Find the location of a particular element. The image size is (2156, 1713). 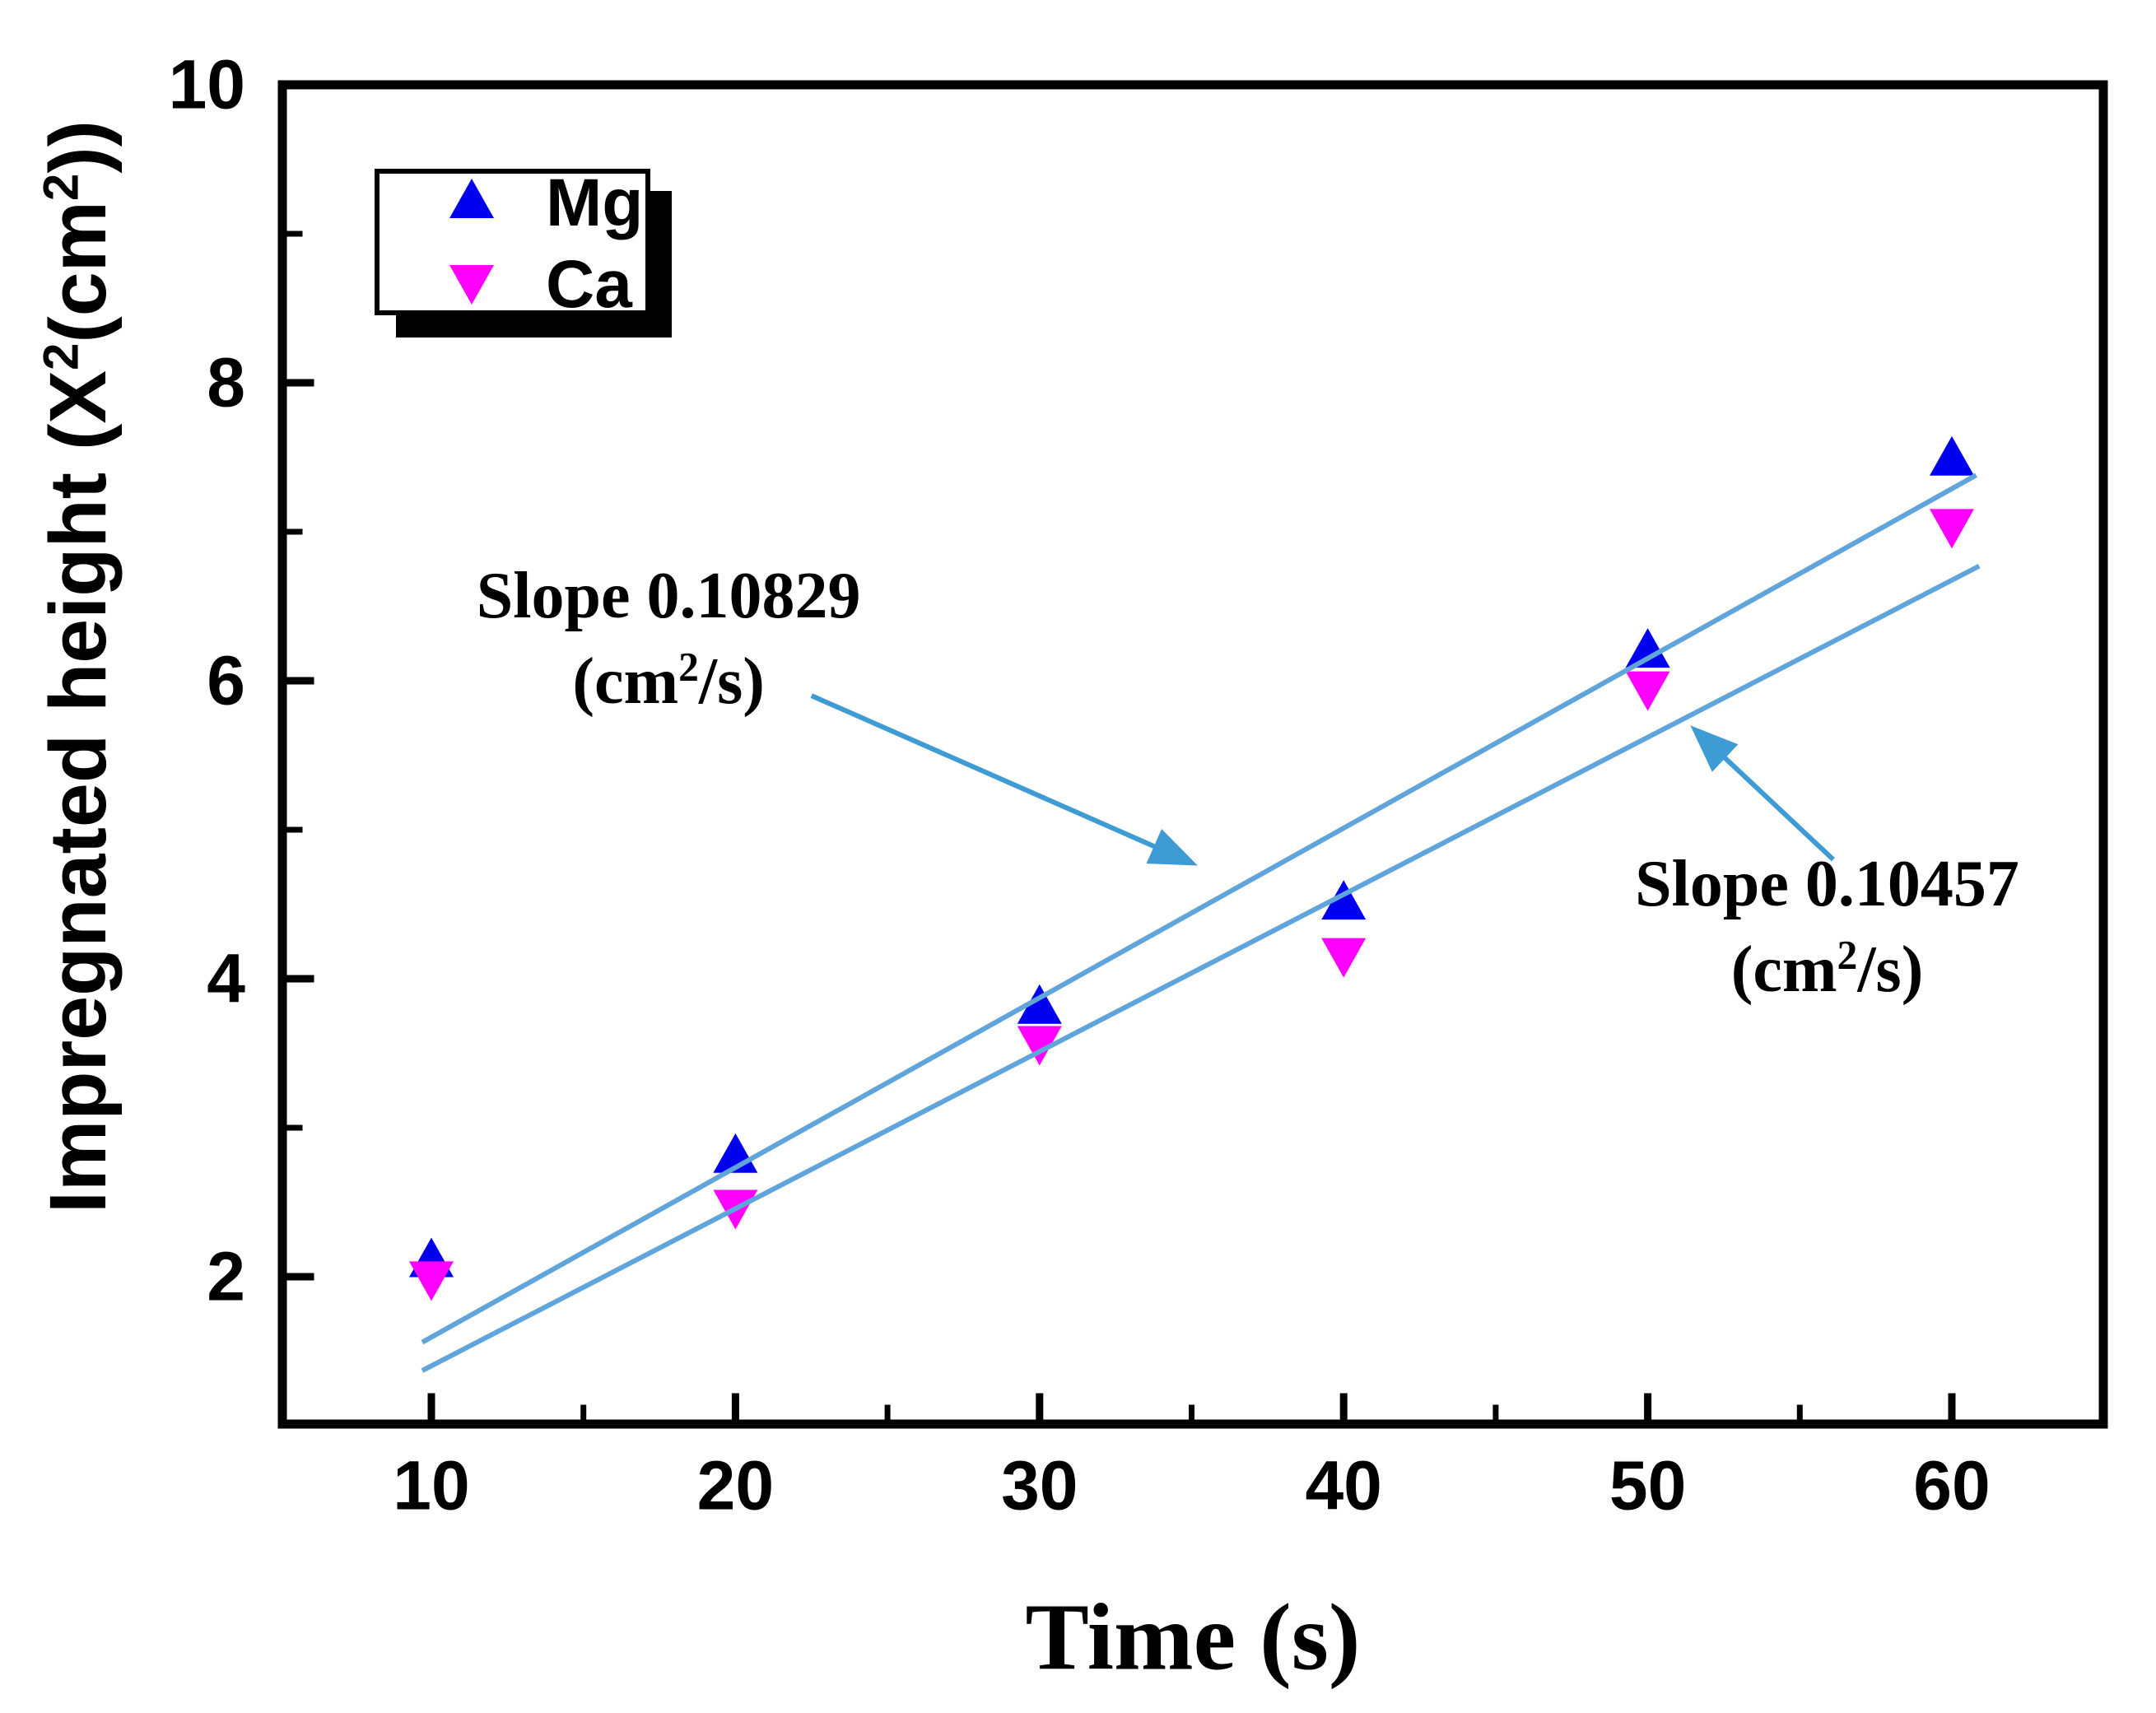

x-tick-label-20: 20 is located at coordinates (735, 1485).